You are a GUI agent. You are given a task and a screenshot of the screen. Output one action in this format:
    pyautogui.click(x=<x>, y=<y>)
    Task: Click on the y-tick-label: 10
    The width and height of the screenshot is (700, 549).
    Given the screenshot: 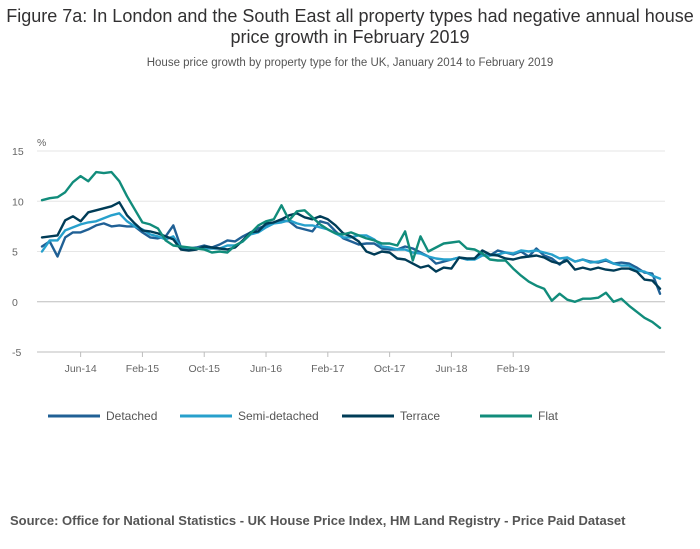 What is the action you would take?
    pyautogui.click(x=18, y=202)
    